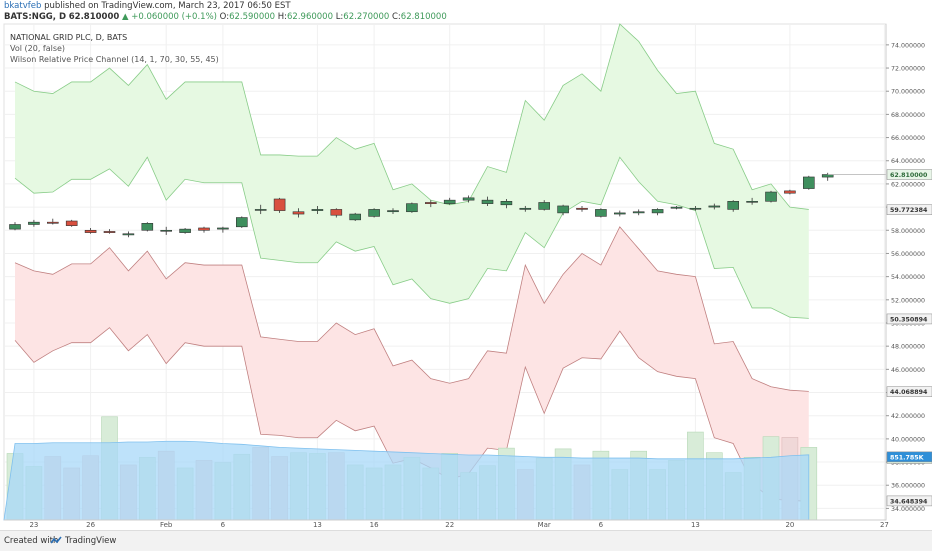  What do you see at coordinates (174, 17) in the screenshot?
I see `change-value: +0.060000 (+0.1%)` at bounding box center [174, 17].